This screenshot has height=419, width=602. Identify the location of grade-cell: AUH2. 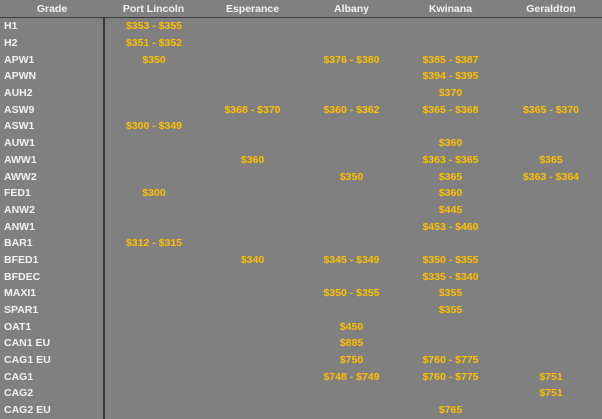
(52, 93).